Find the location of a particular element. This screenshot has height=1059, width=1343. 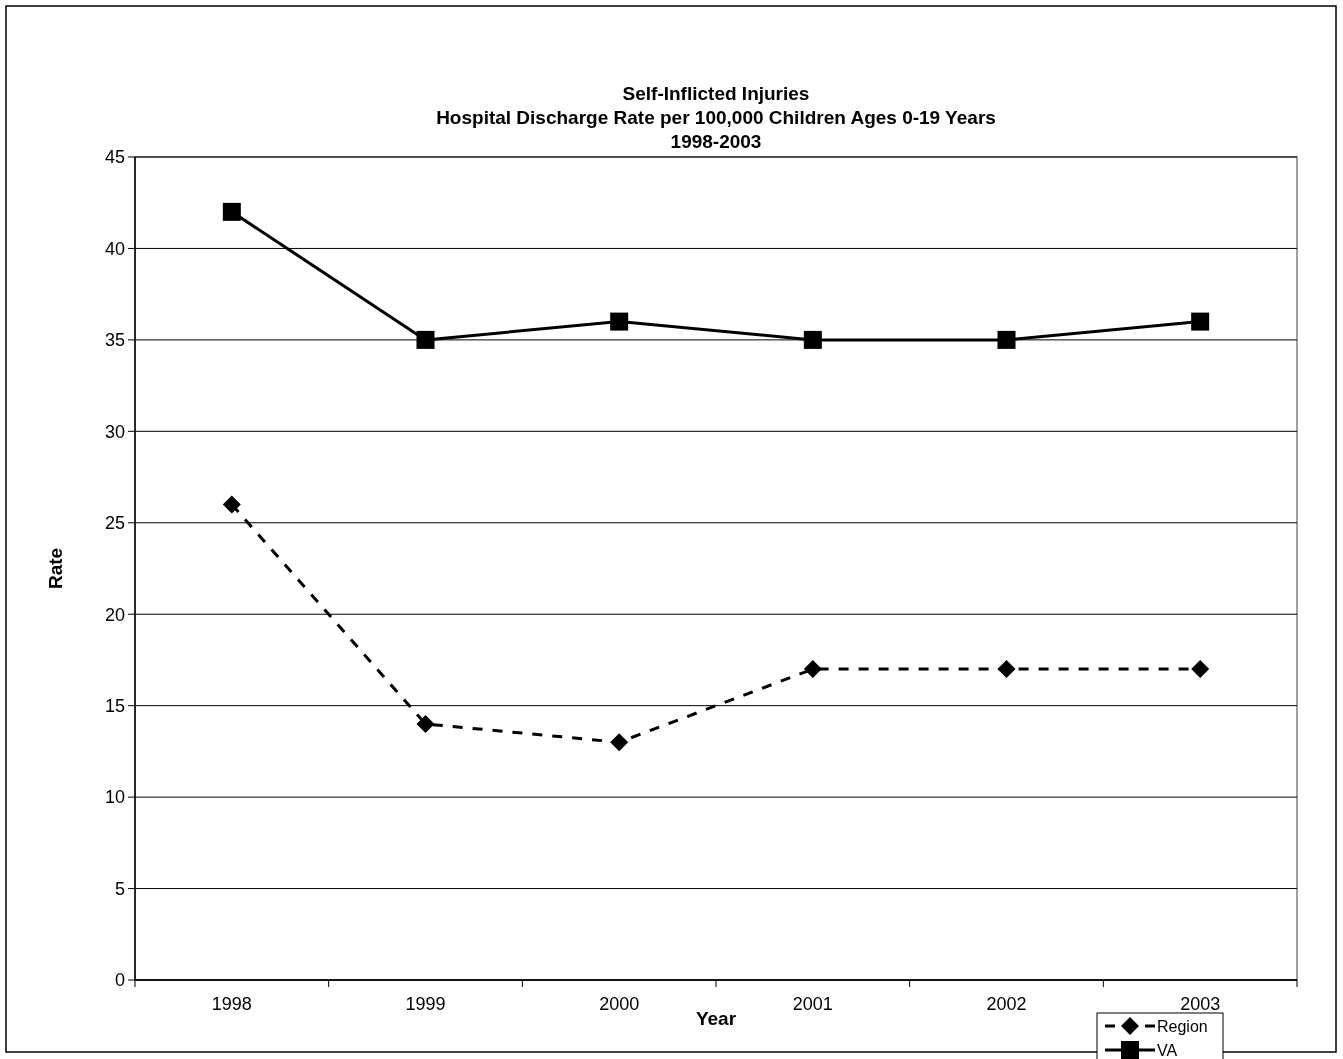

y-tick-label: 0 is located at coordinates (119, 980).